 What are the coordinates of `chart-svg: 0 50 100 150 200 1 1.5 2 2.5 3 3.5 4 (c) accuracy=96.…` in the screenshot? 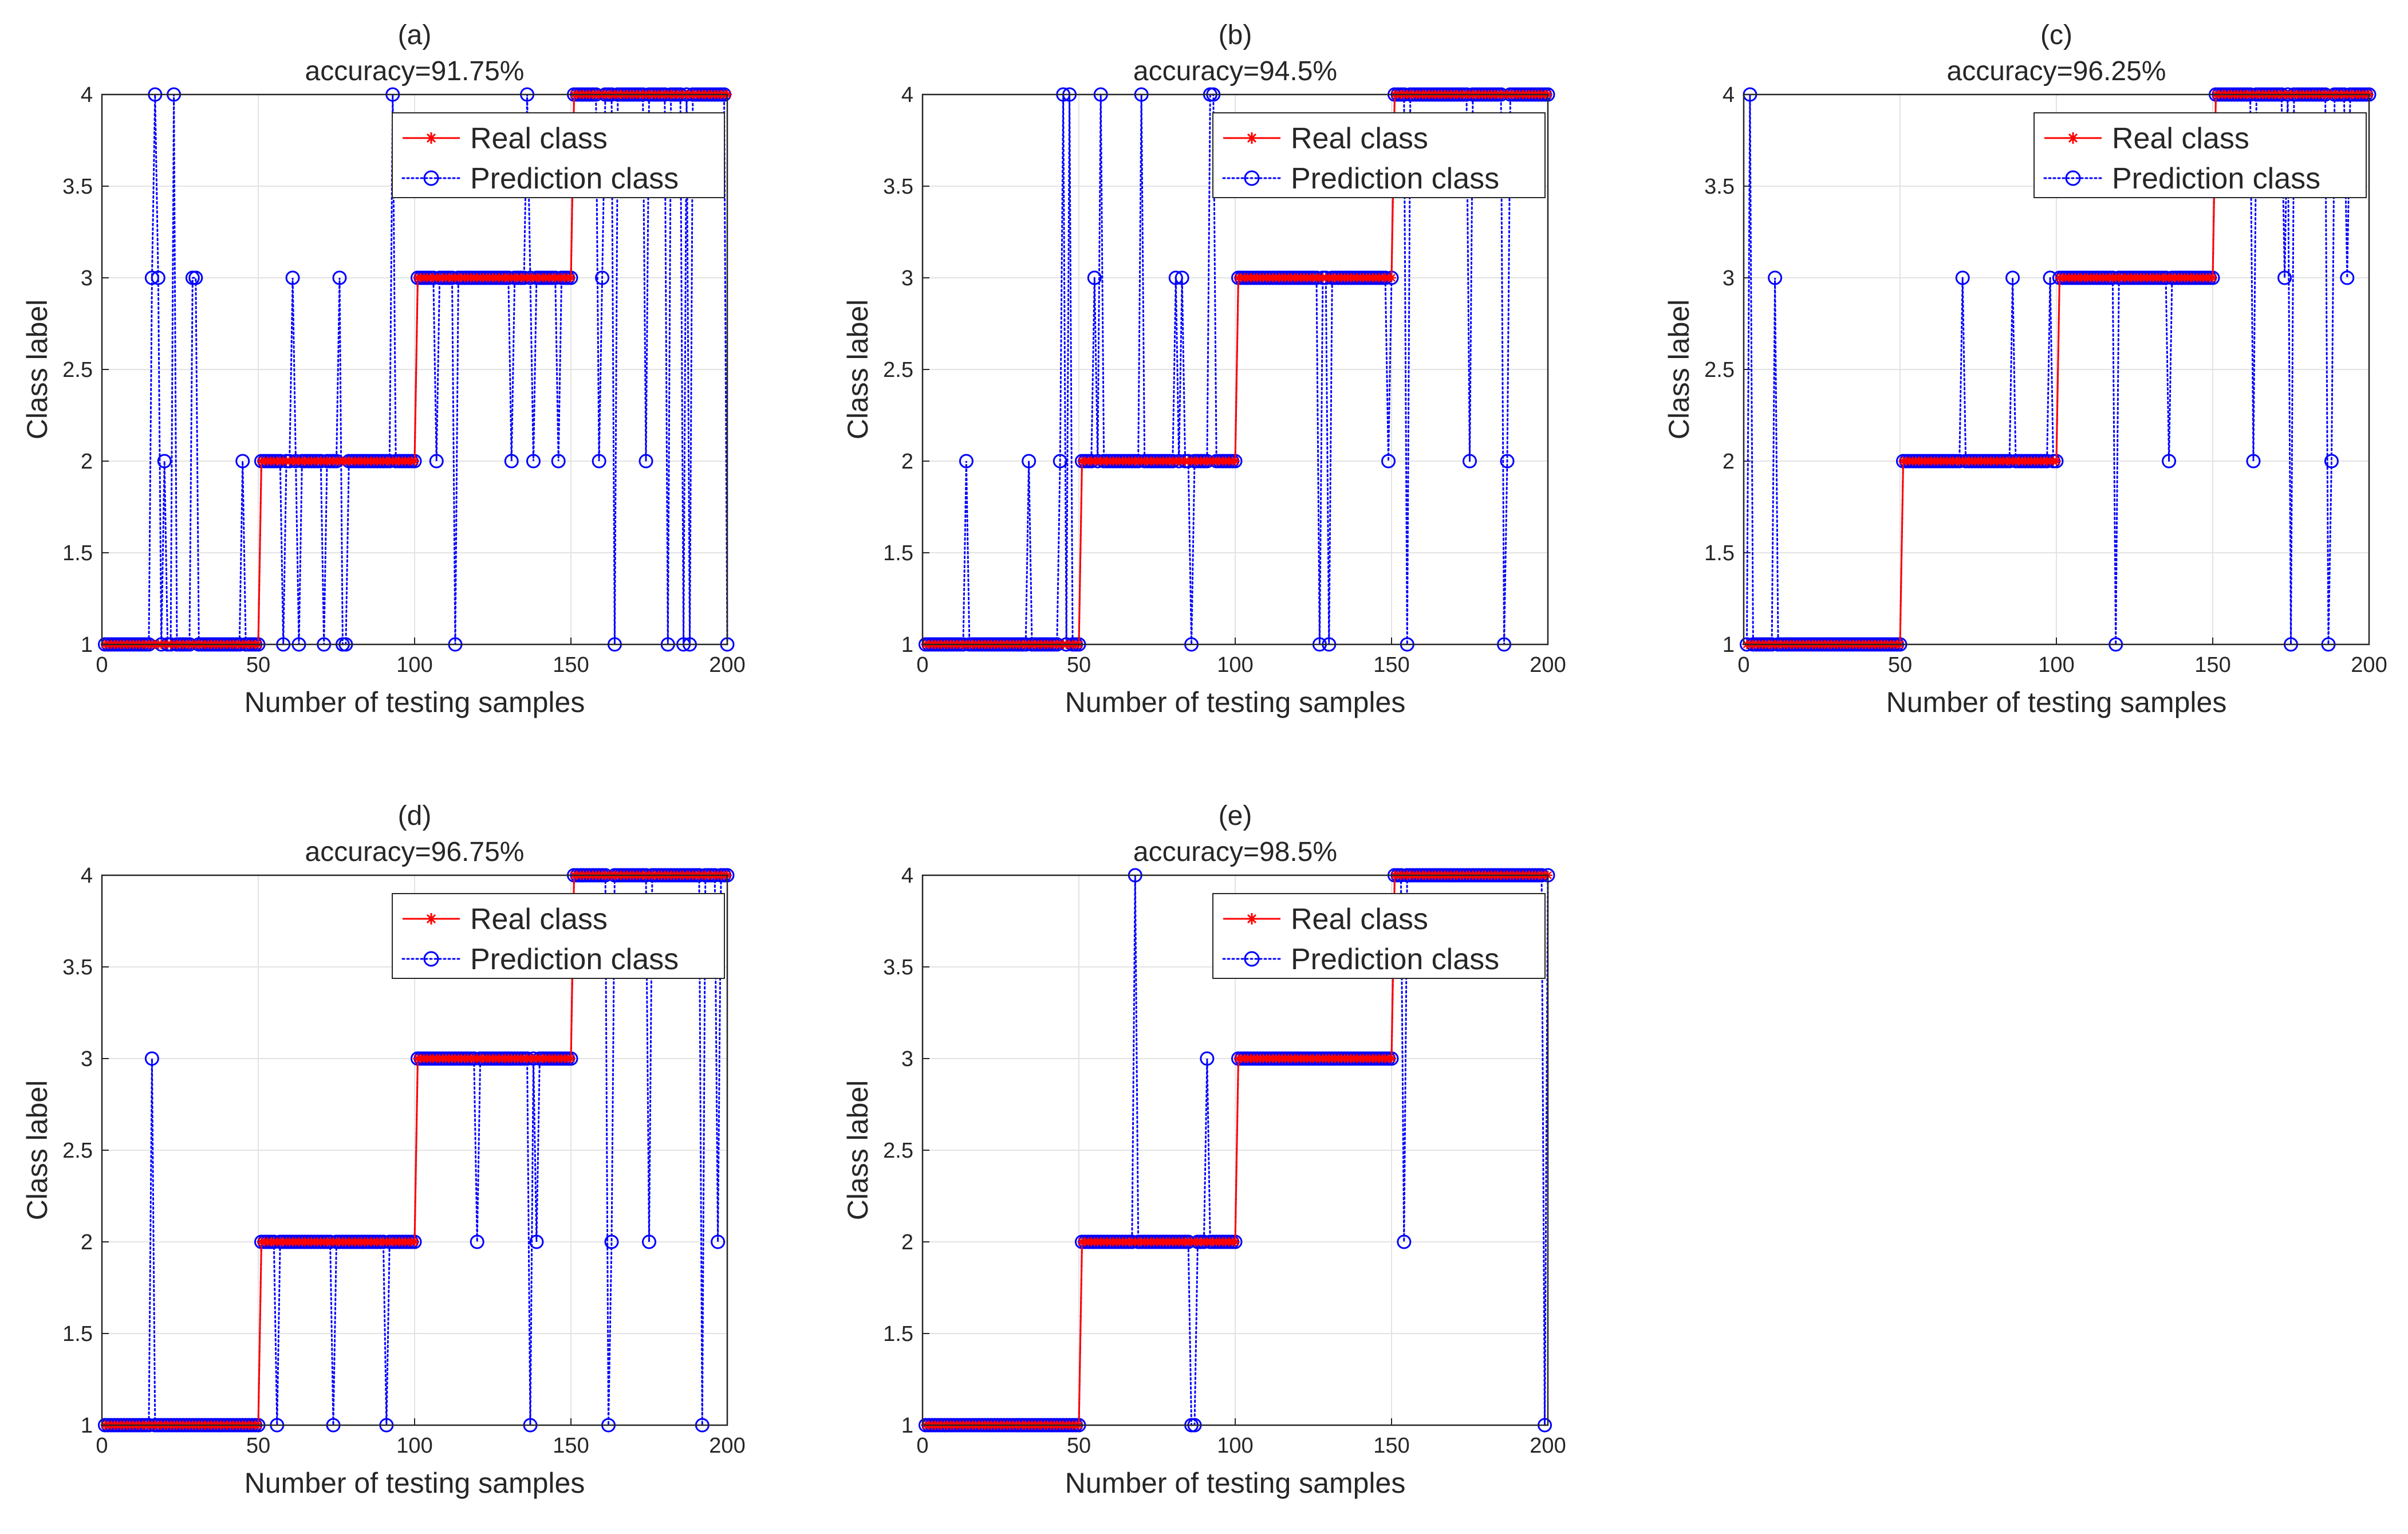 It's located at (2025, 369).